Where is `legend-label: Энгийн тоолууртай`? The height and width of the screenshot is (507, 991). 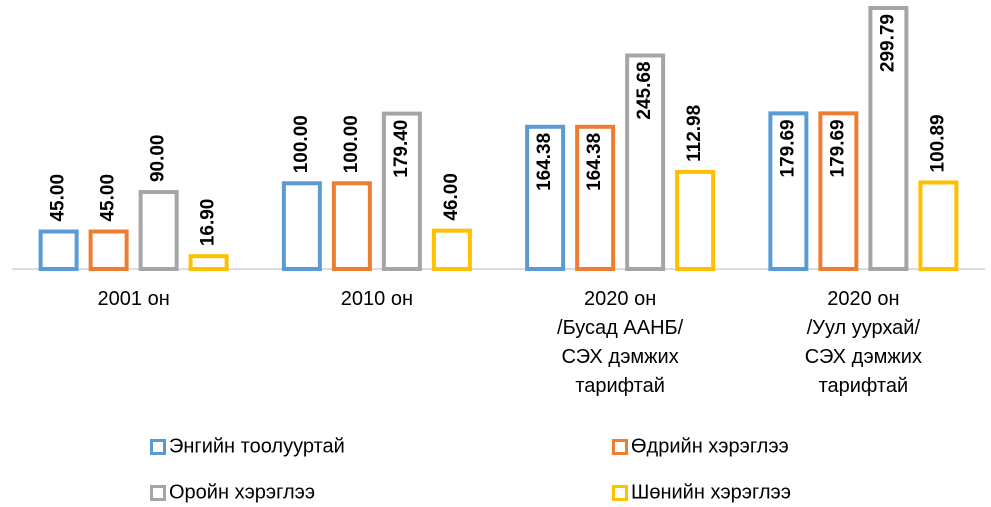
legend-label: Энгийн тоолууртай is located at coordinates (257, 446).